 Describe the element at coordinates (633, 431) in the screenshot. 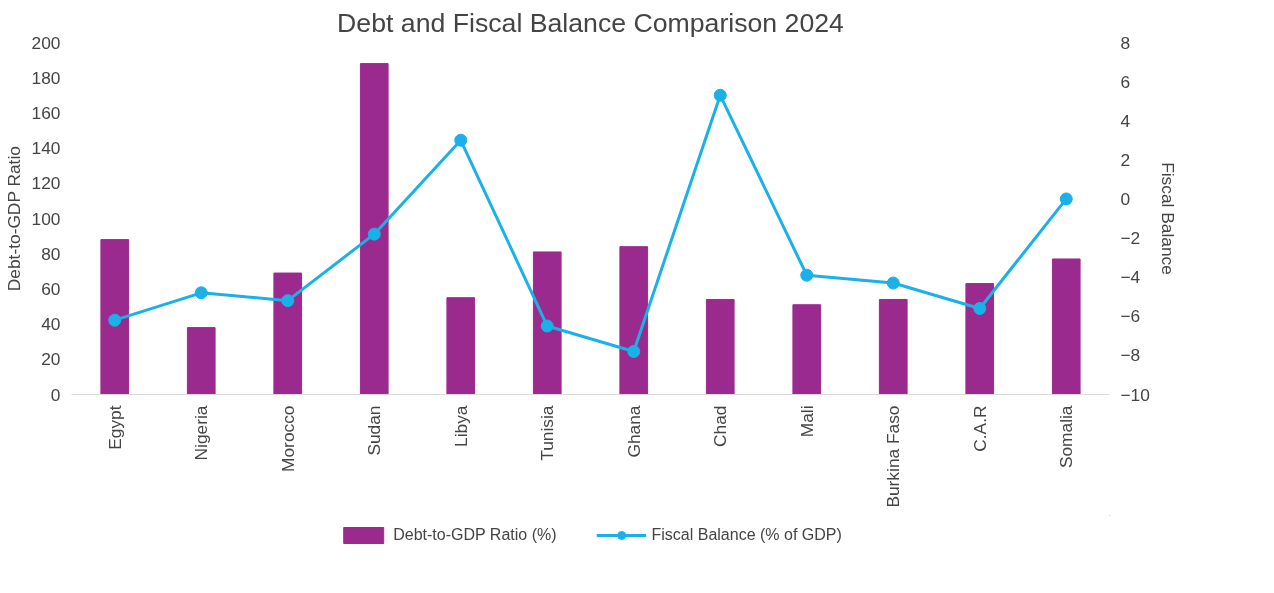

I see `x-tick-label: Ghana` at that location.